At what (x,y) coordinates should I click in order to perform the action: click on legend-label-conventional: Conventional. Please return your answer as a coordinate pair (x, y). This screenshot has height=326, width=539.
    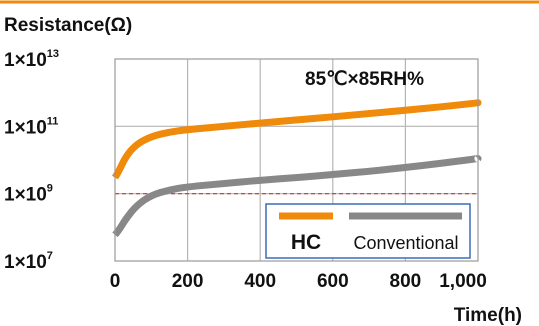
    Looking at the image, I should click on (405, 243).